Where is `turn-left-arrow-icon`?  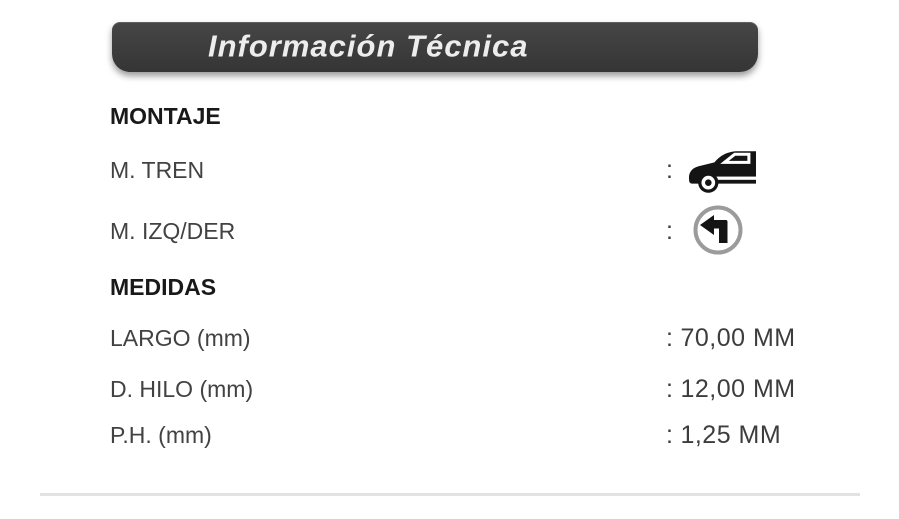 turn-left-arrow-icon is located at coordinates (718, 230).